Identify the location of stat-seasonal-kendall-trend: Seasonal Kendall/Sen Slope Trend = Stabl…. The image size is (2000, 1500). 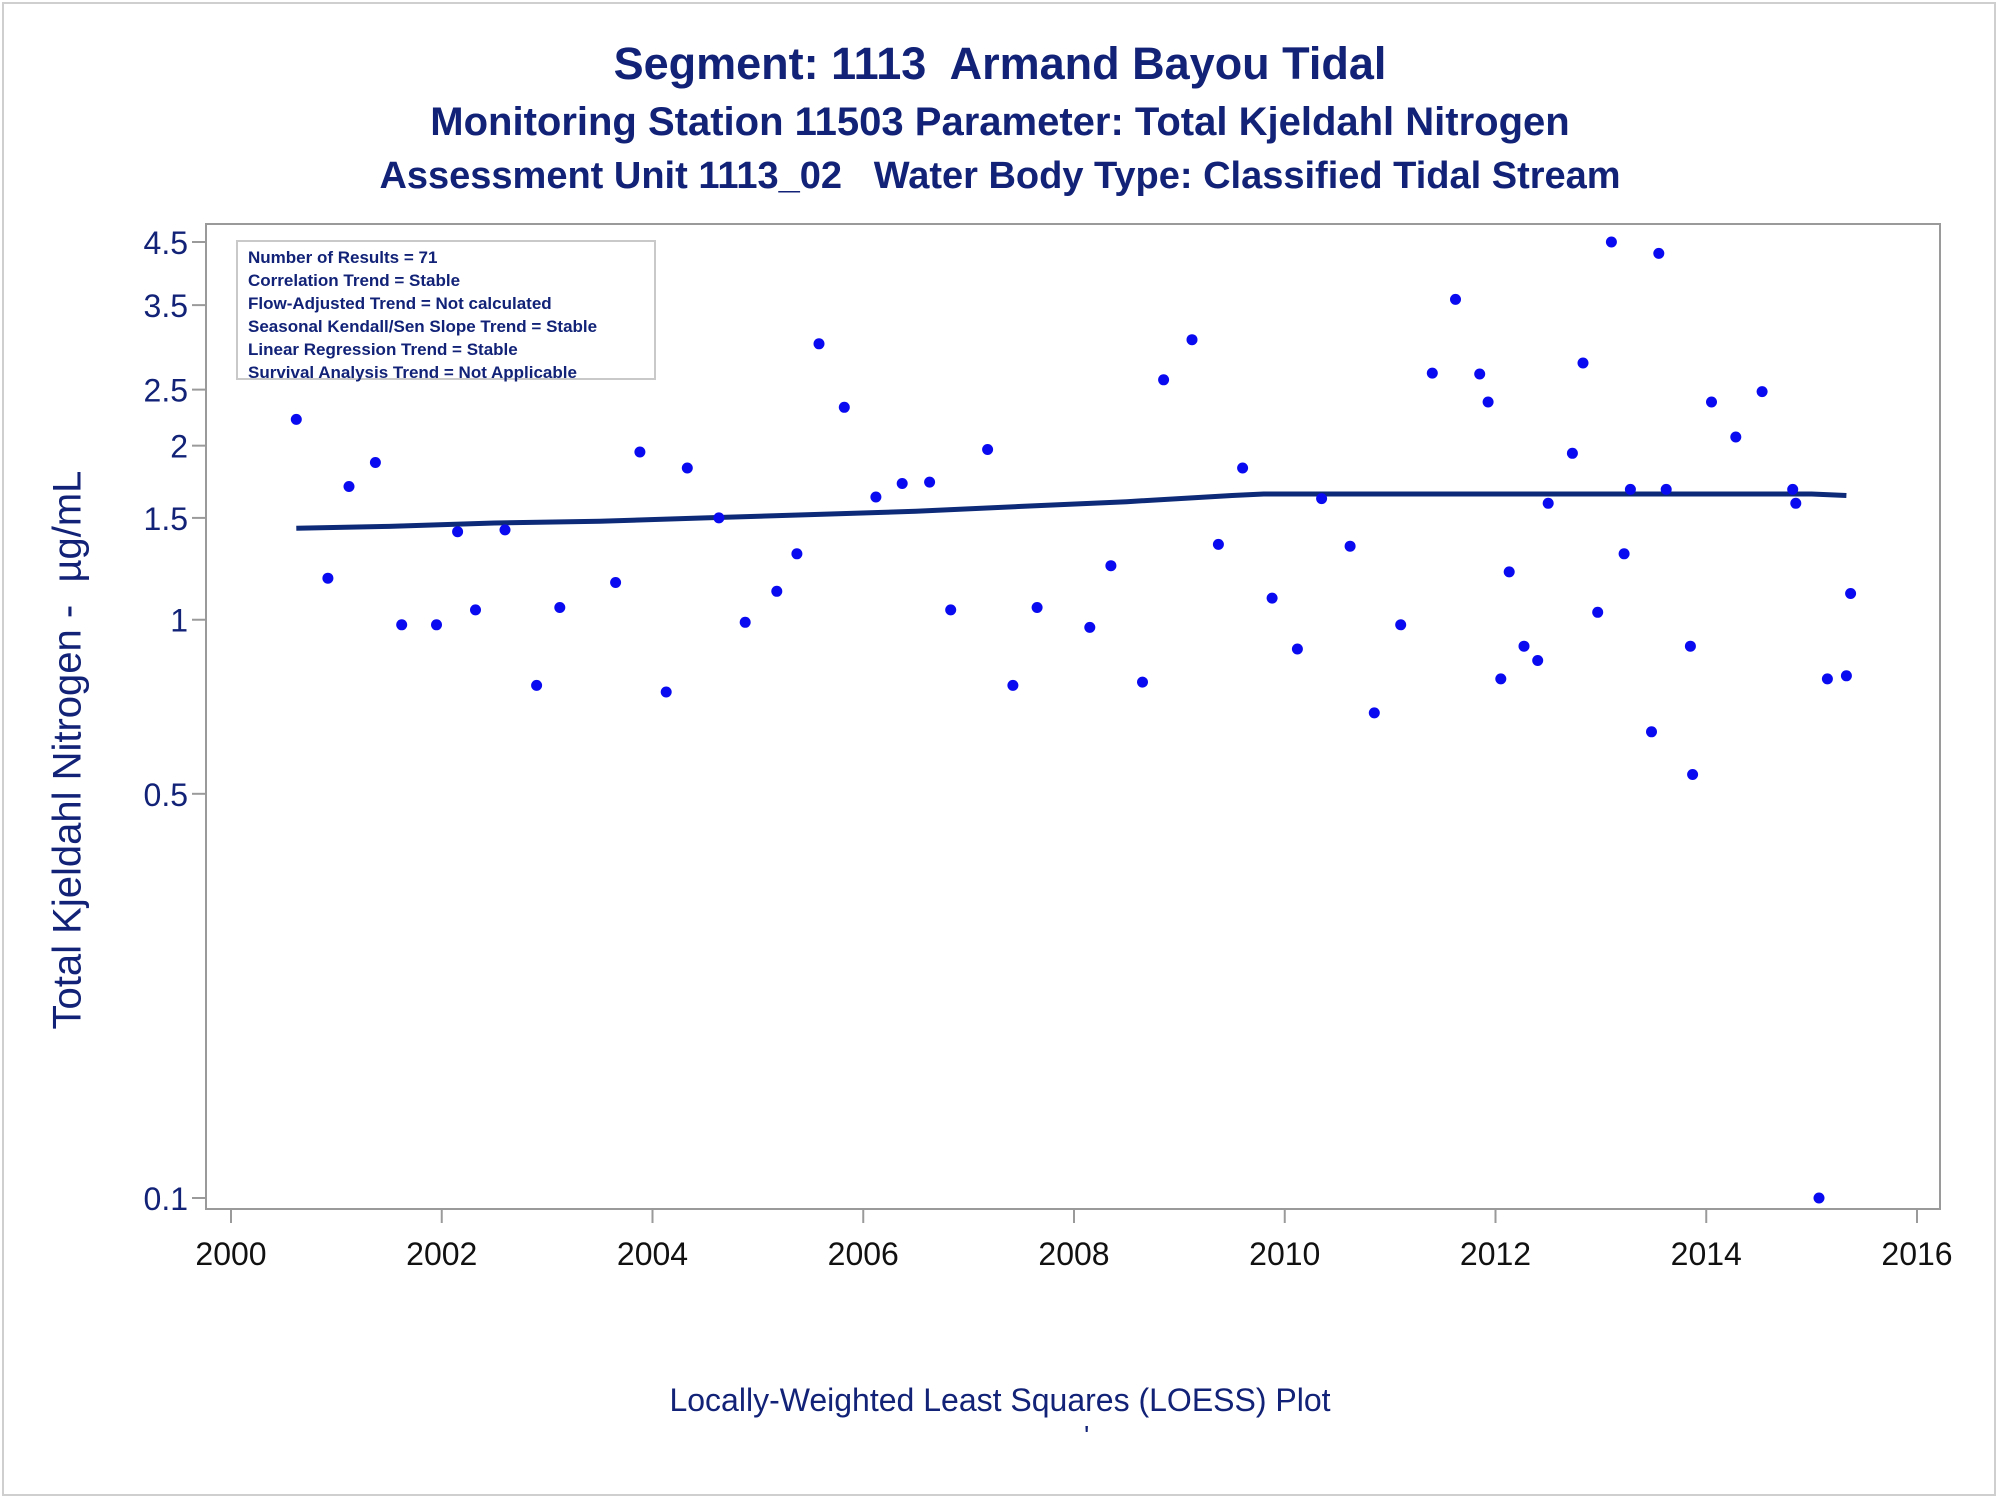
(423, 326).